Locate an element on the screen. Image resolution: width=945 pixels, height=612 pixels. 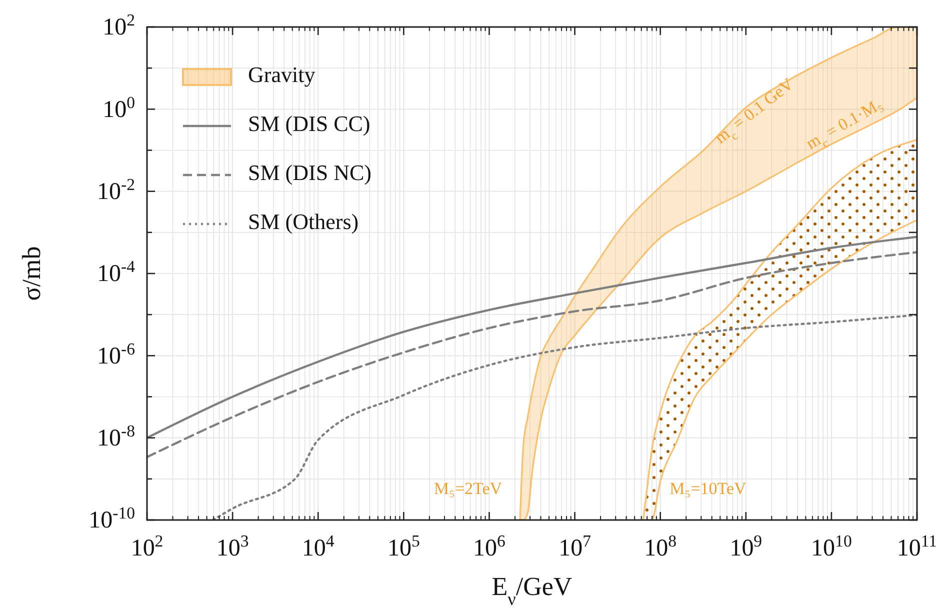
y-axis-title: σ/mb is located at coordinates (31, 273).